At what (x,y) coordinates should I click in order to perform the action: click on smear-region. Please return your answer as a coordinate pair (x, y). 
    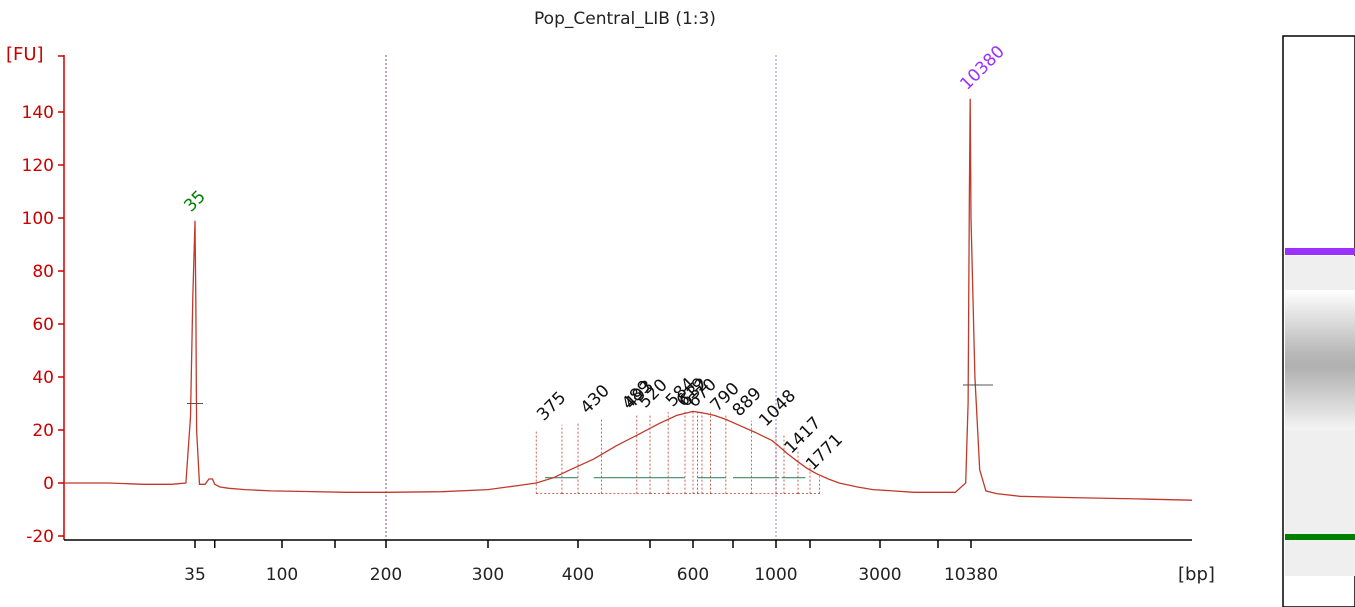
    Looking at the image, I should click on (678, 453).